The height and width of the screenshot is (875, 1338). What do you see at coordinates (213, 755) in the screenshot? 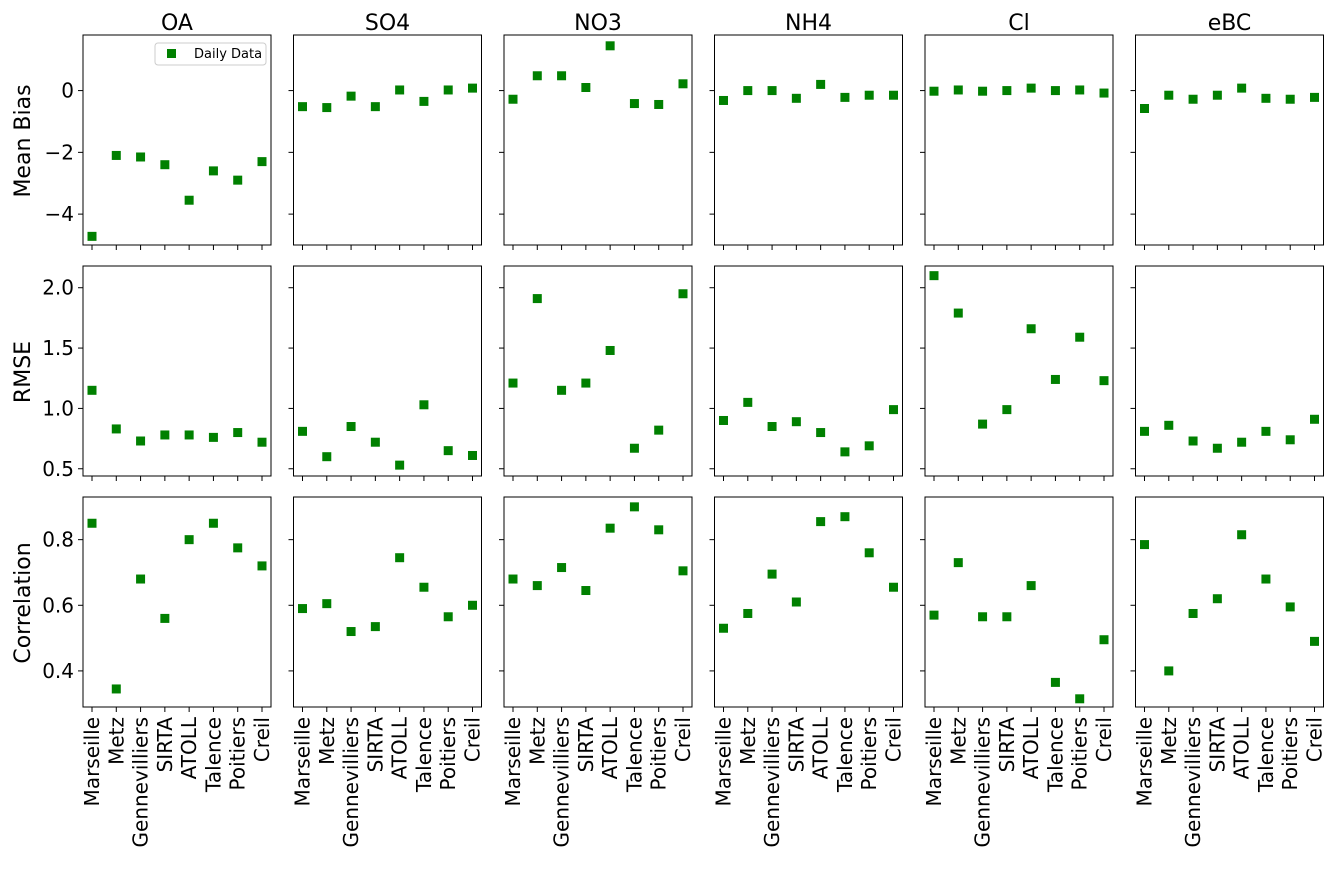
I see `x-tick-label: Talence` at bounding box center [213, 755].